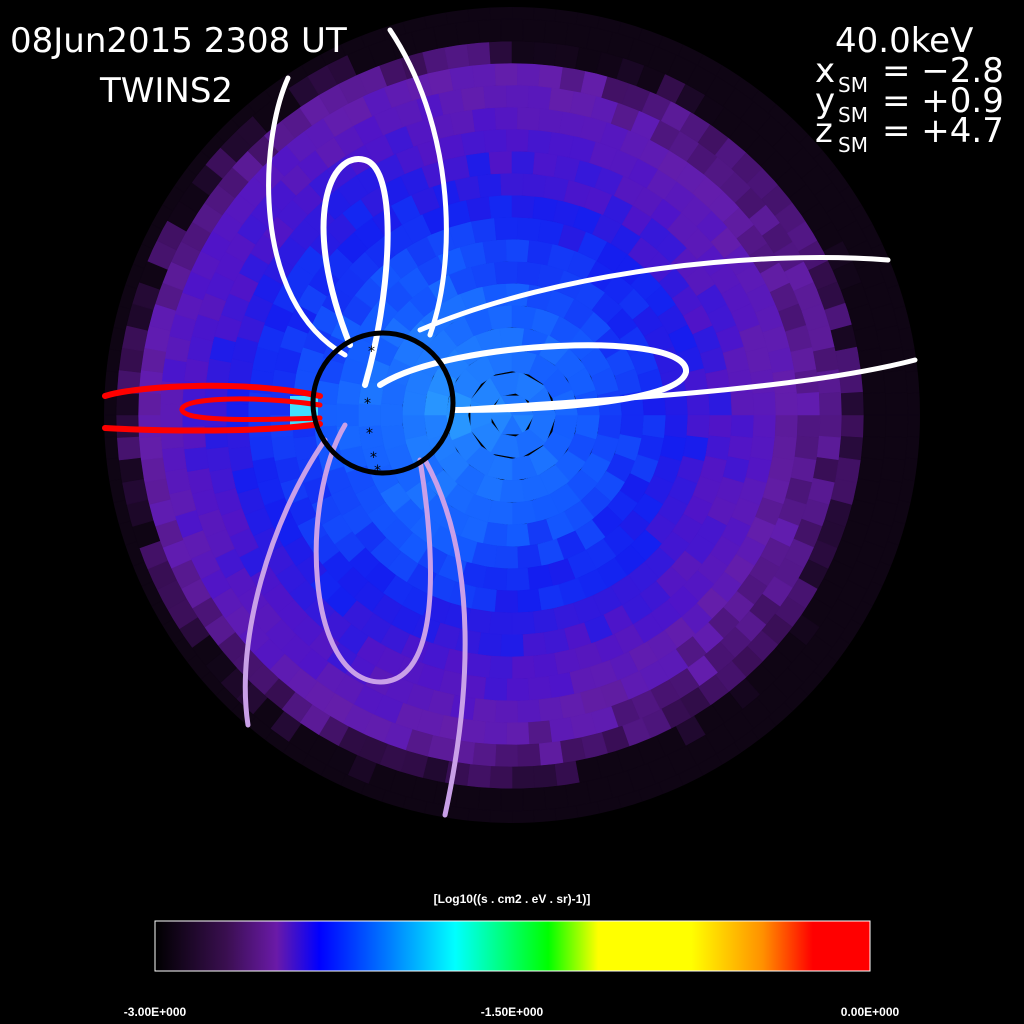 This screenshot has width=1024, height=1024. I want to click on colorbar-tick-label: -1.50E+000, so click(512, 1012).